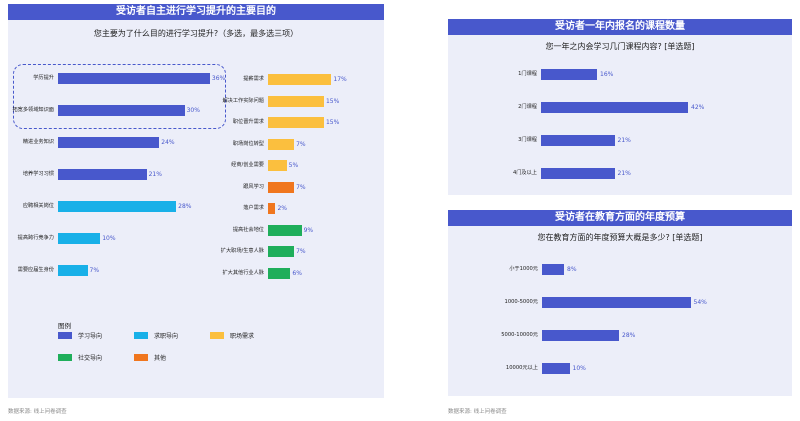  Describe the element at coordinates (248, 122) in the screenshot. I see `category-label: 职位晋升需求` at that location.